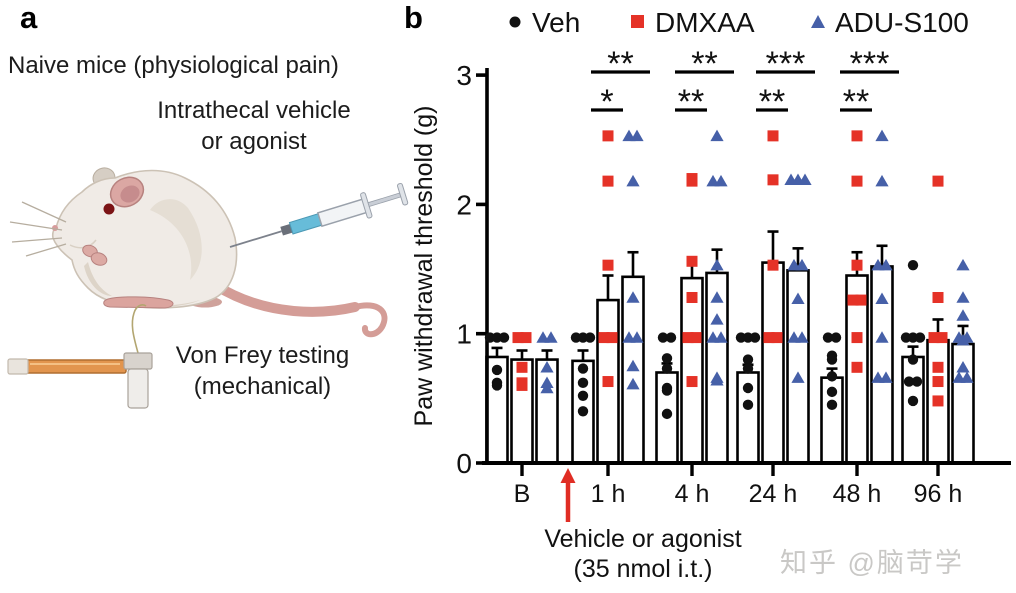 This screenshot has height=593, width=1016. What do you see at coordinates (464, 75) in the screenshot?
I see `y-tick-label: 3` at bounding box center [464, 75].